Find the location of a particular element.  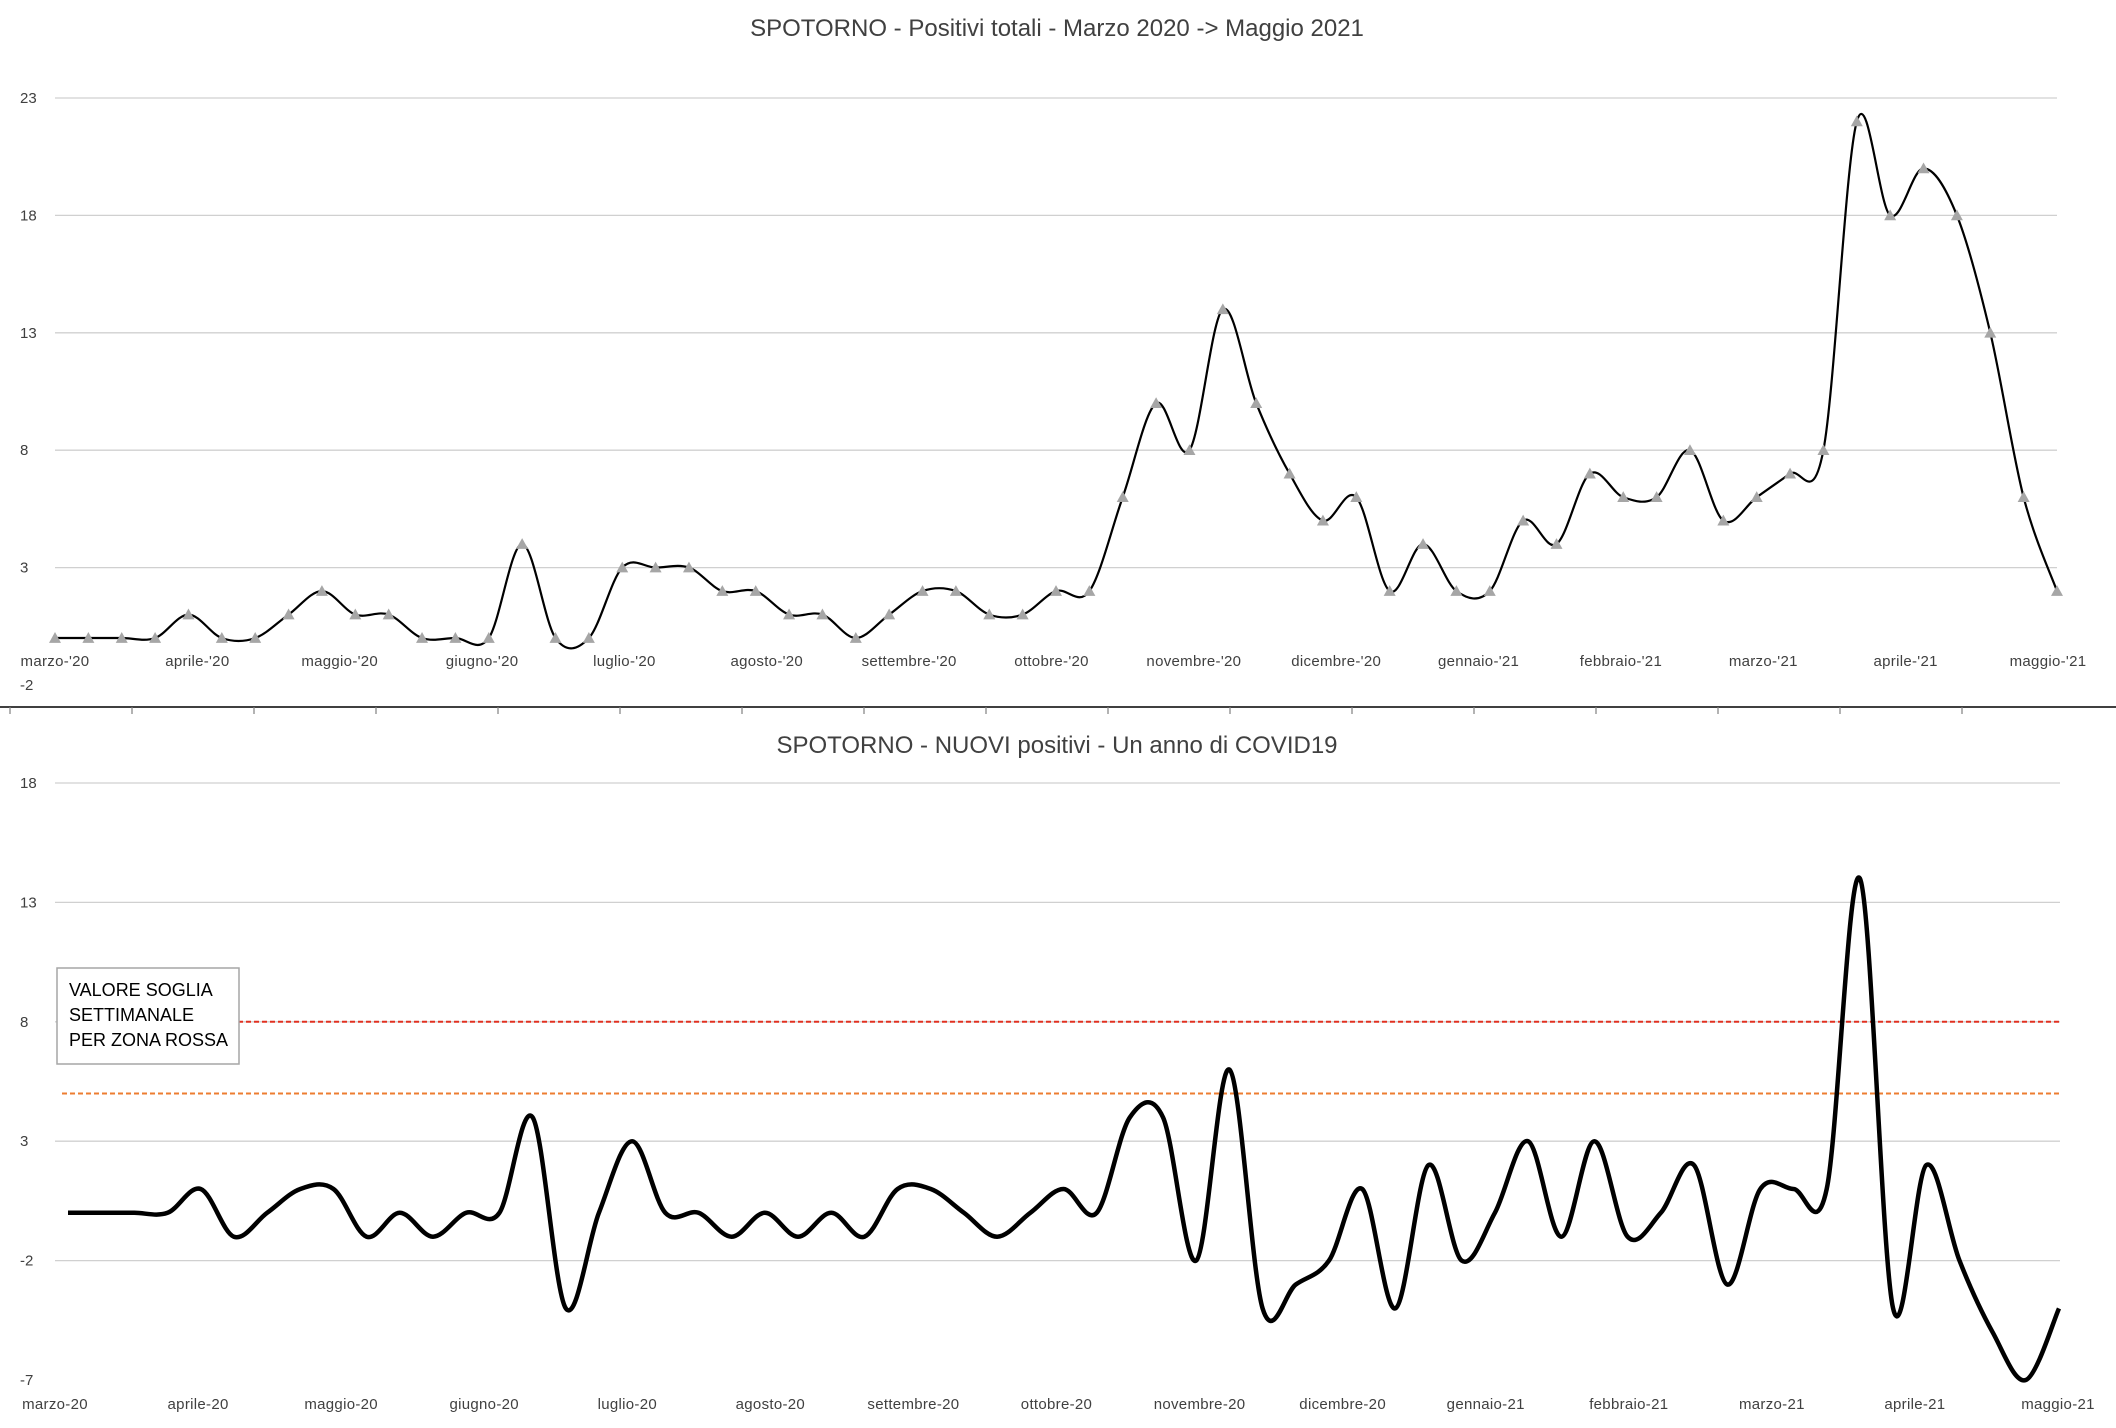

x-tick-label: aprile-'21 is located at coordinates (1906, 661).